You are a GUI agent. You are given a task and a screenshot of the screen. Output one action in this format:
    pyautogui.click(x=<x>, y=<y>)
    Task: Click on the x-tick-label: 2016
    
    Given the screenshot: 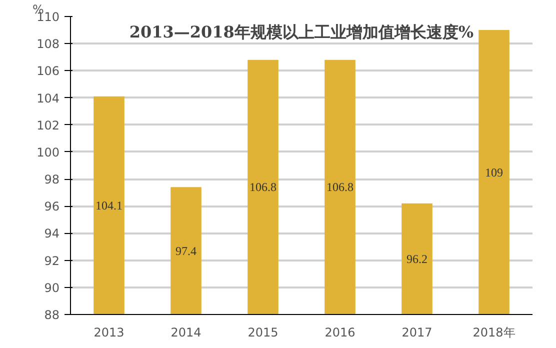 What is the action you would take?
    pyautogui.click(x=340, y=333)
    